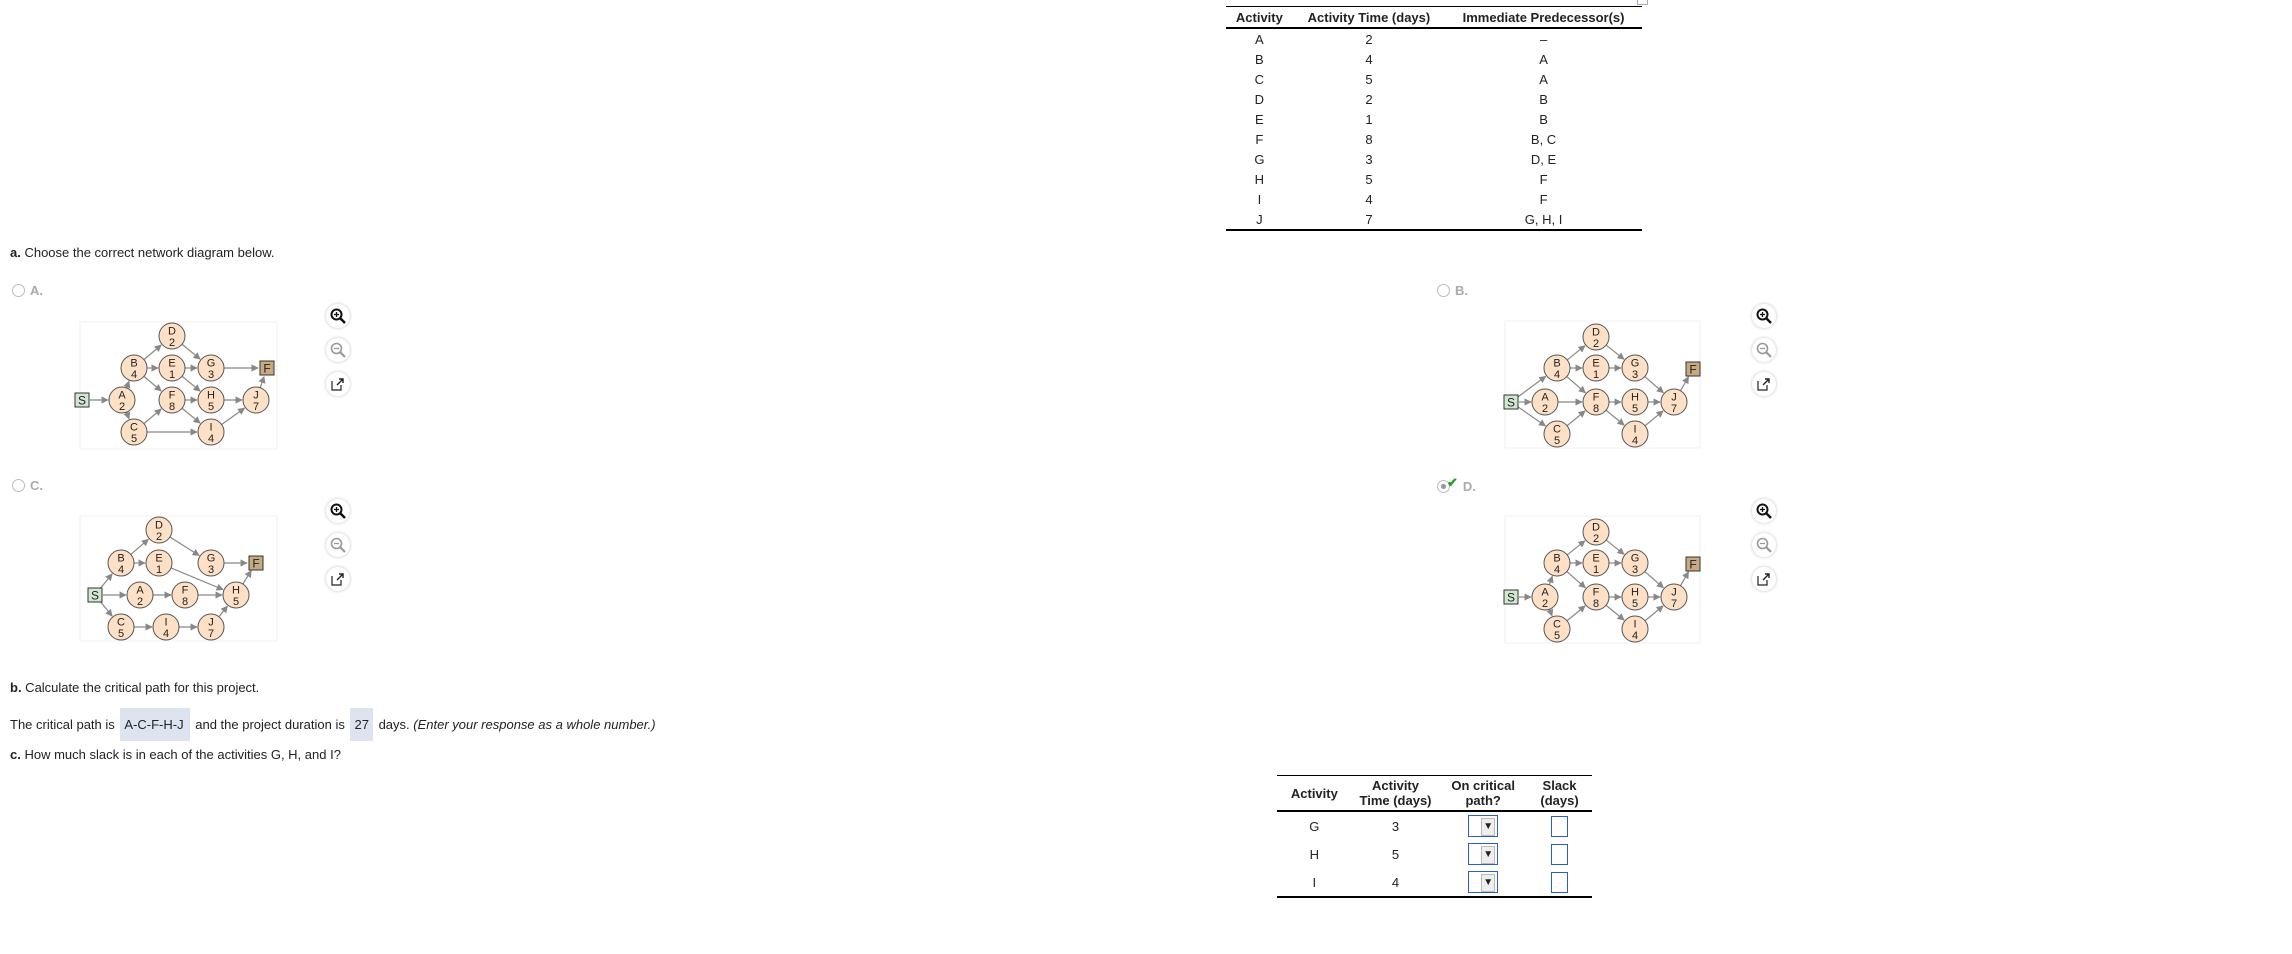  I want to click on activity-cell: C, so click(1259, 79).